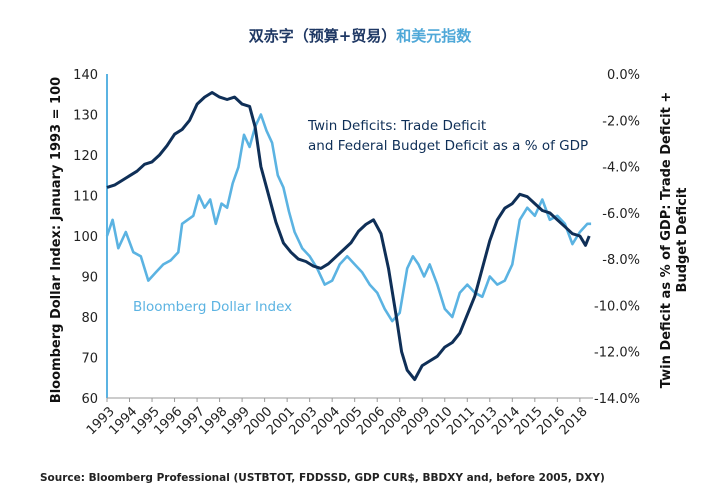 The width and height of the screenshot is (720, 500). What do you see at coordinates (617, 306) in the screenshot?
I see `right-tick-label: -10.0%` at bounding box center [617, 306].